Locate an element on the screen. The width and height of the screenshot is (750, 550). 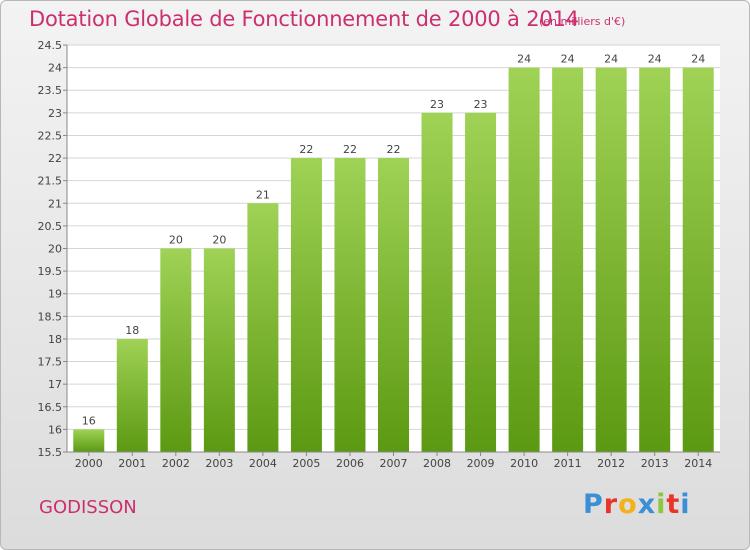
data-label-2013: 24 is located at coordinates (655, 59).